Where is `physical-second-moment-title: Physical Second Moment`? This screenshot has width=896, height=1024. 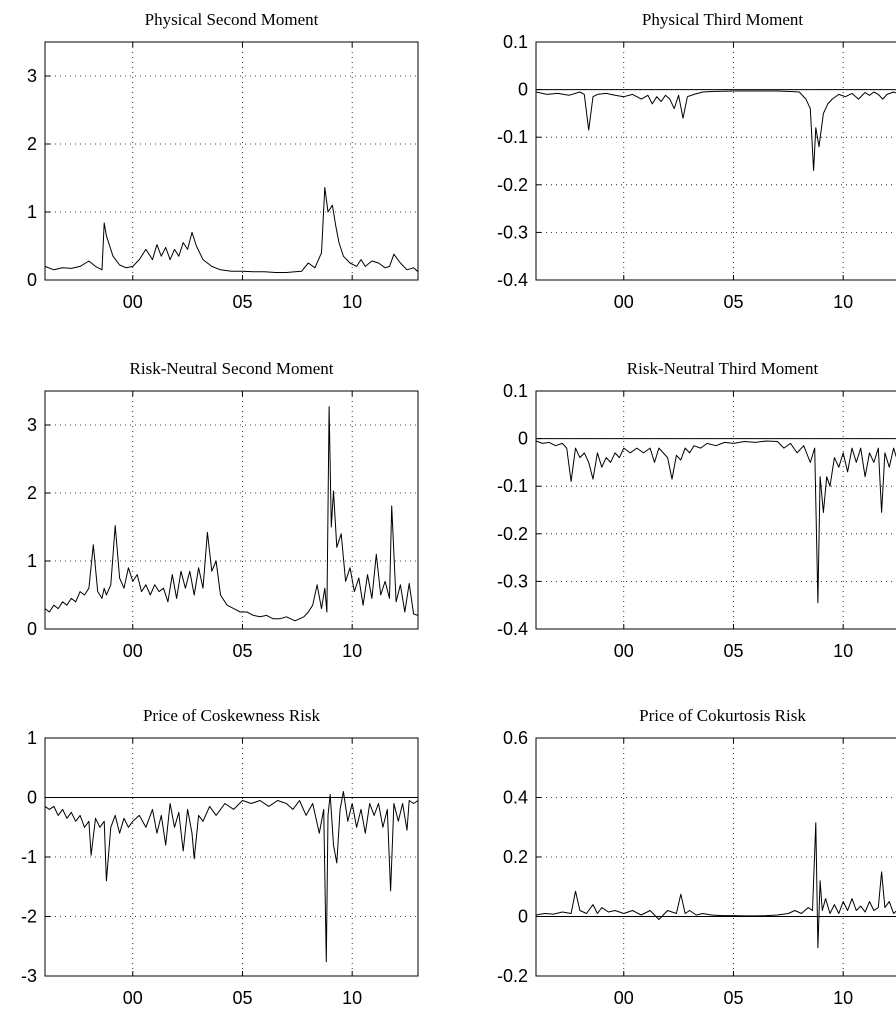
physical-second-moment-title: Physical Second Moment is located at coordinates (232, 19).